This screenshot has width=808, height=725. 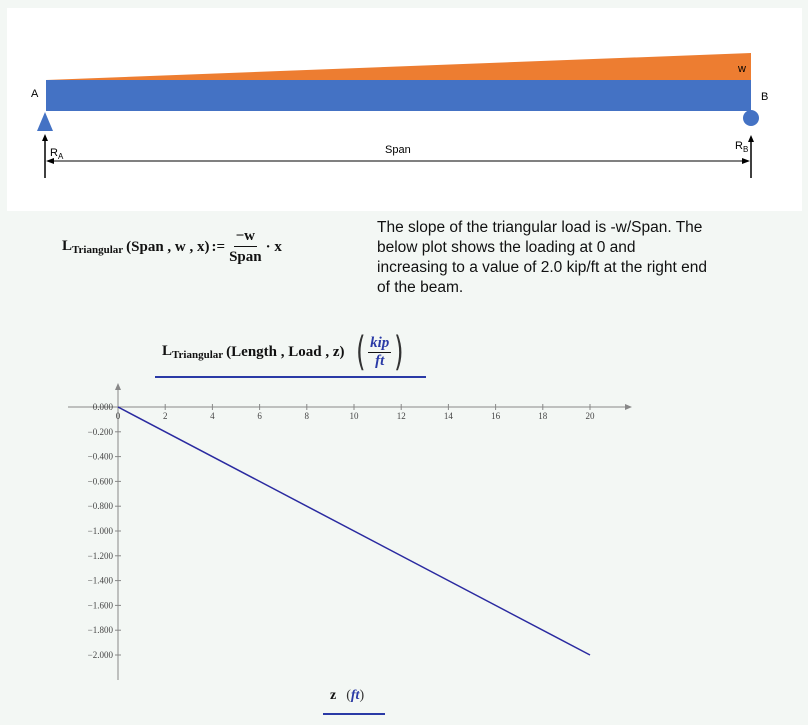 What do you see at coordinates (398, 66) in the screenshot?
I see `triangular-load` at bounding box center [398, 66].